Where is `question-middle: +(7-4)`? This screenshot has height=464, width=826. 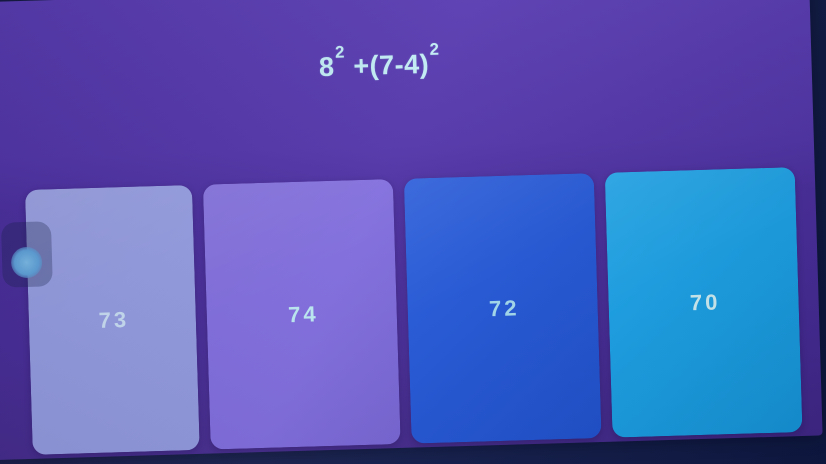
question-middle: +(7-4) is located at coordinates (387, 65).